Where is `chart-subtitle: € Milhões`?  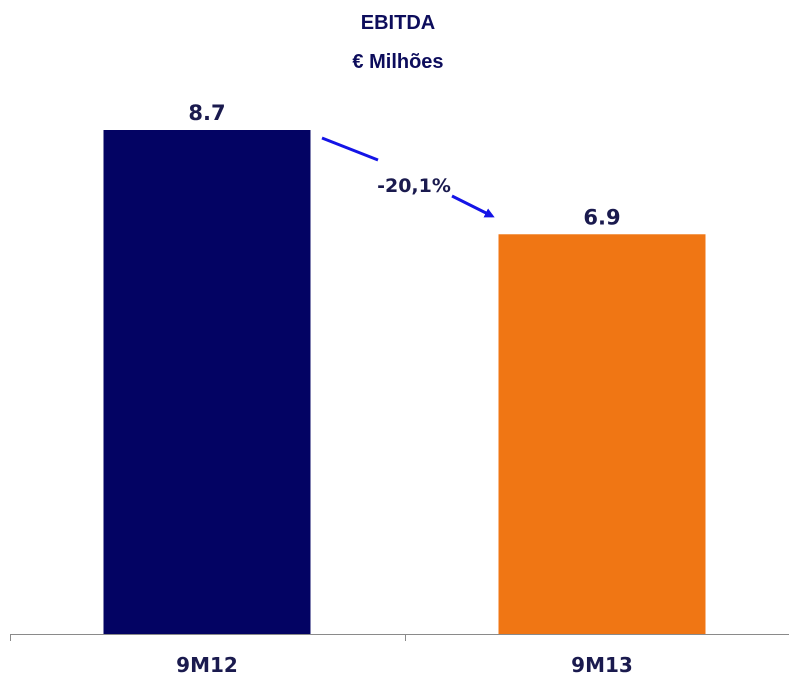
chart-subtitle: € Milhões is located at coordinates (397, 62).